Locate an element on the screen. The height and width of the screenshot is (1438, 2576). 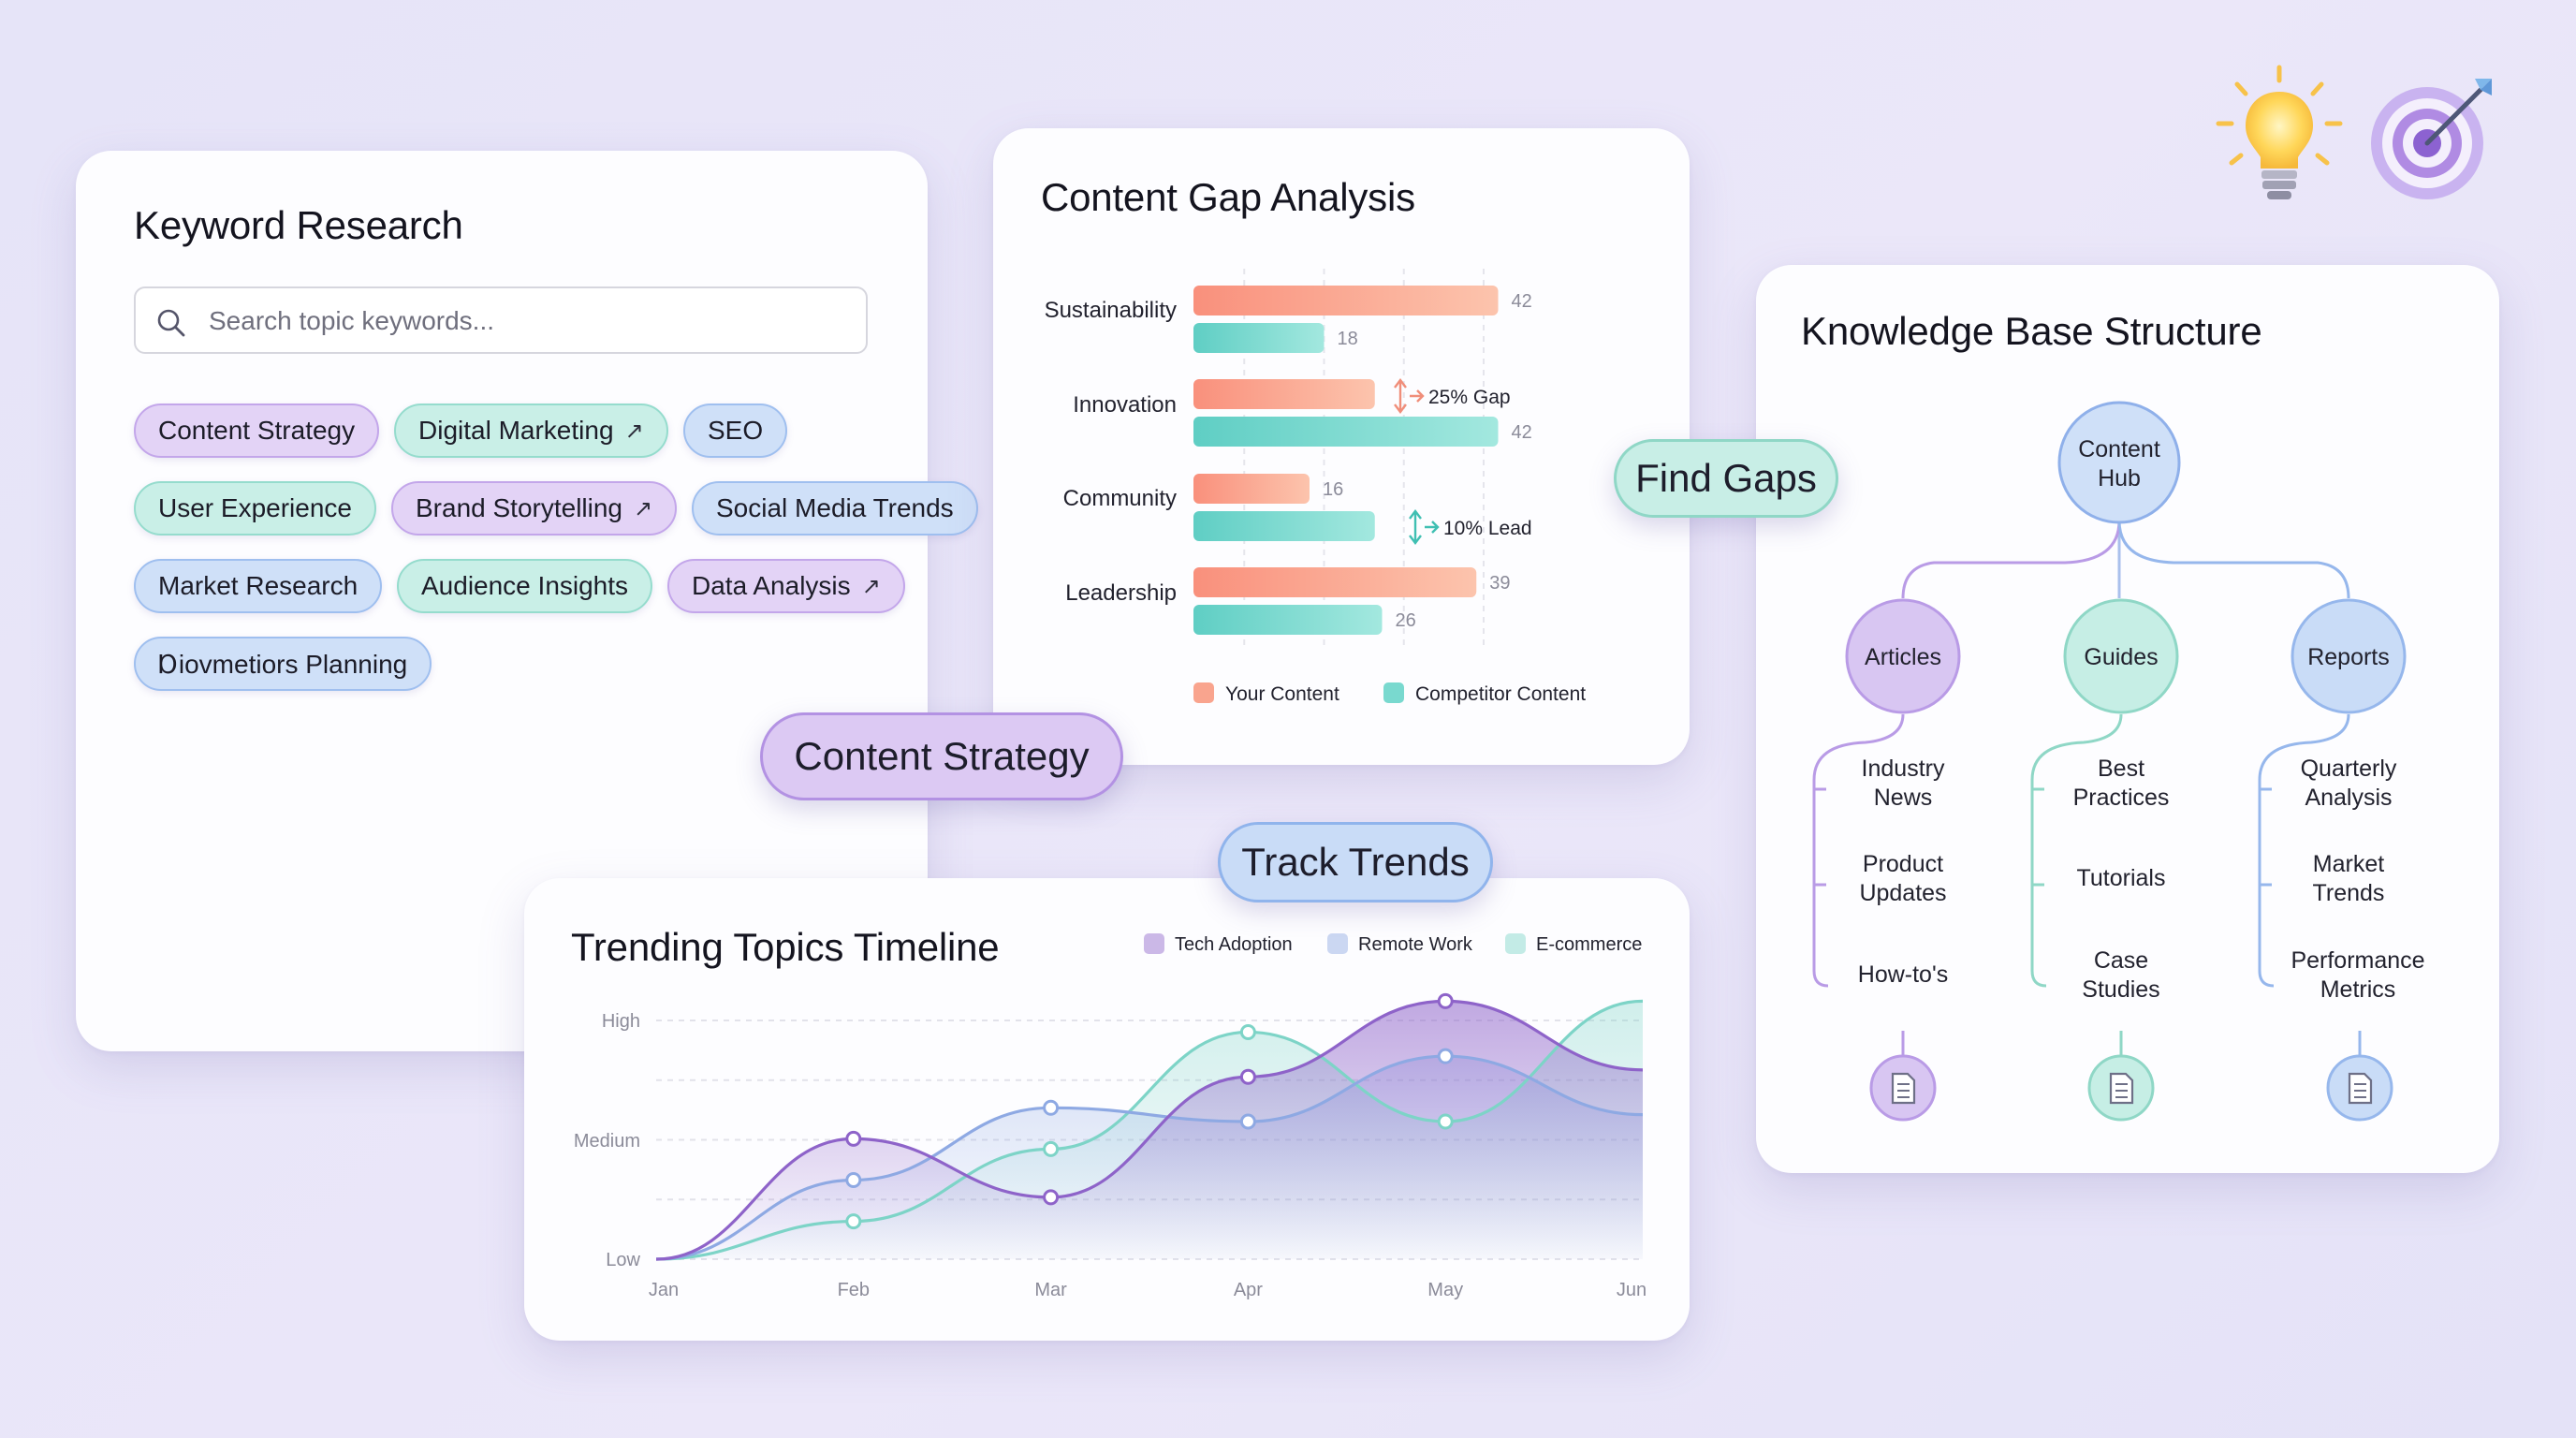
kb-item-product-updates: Product Updates is located at coordinates (1902, 878).